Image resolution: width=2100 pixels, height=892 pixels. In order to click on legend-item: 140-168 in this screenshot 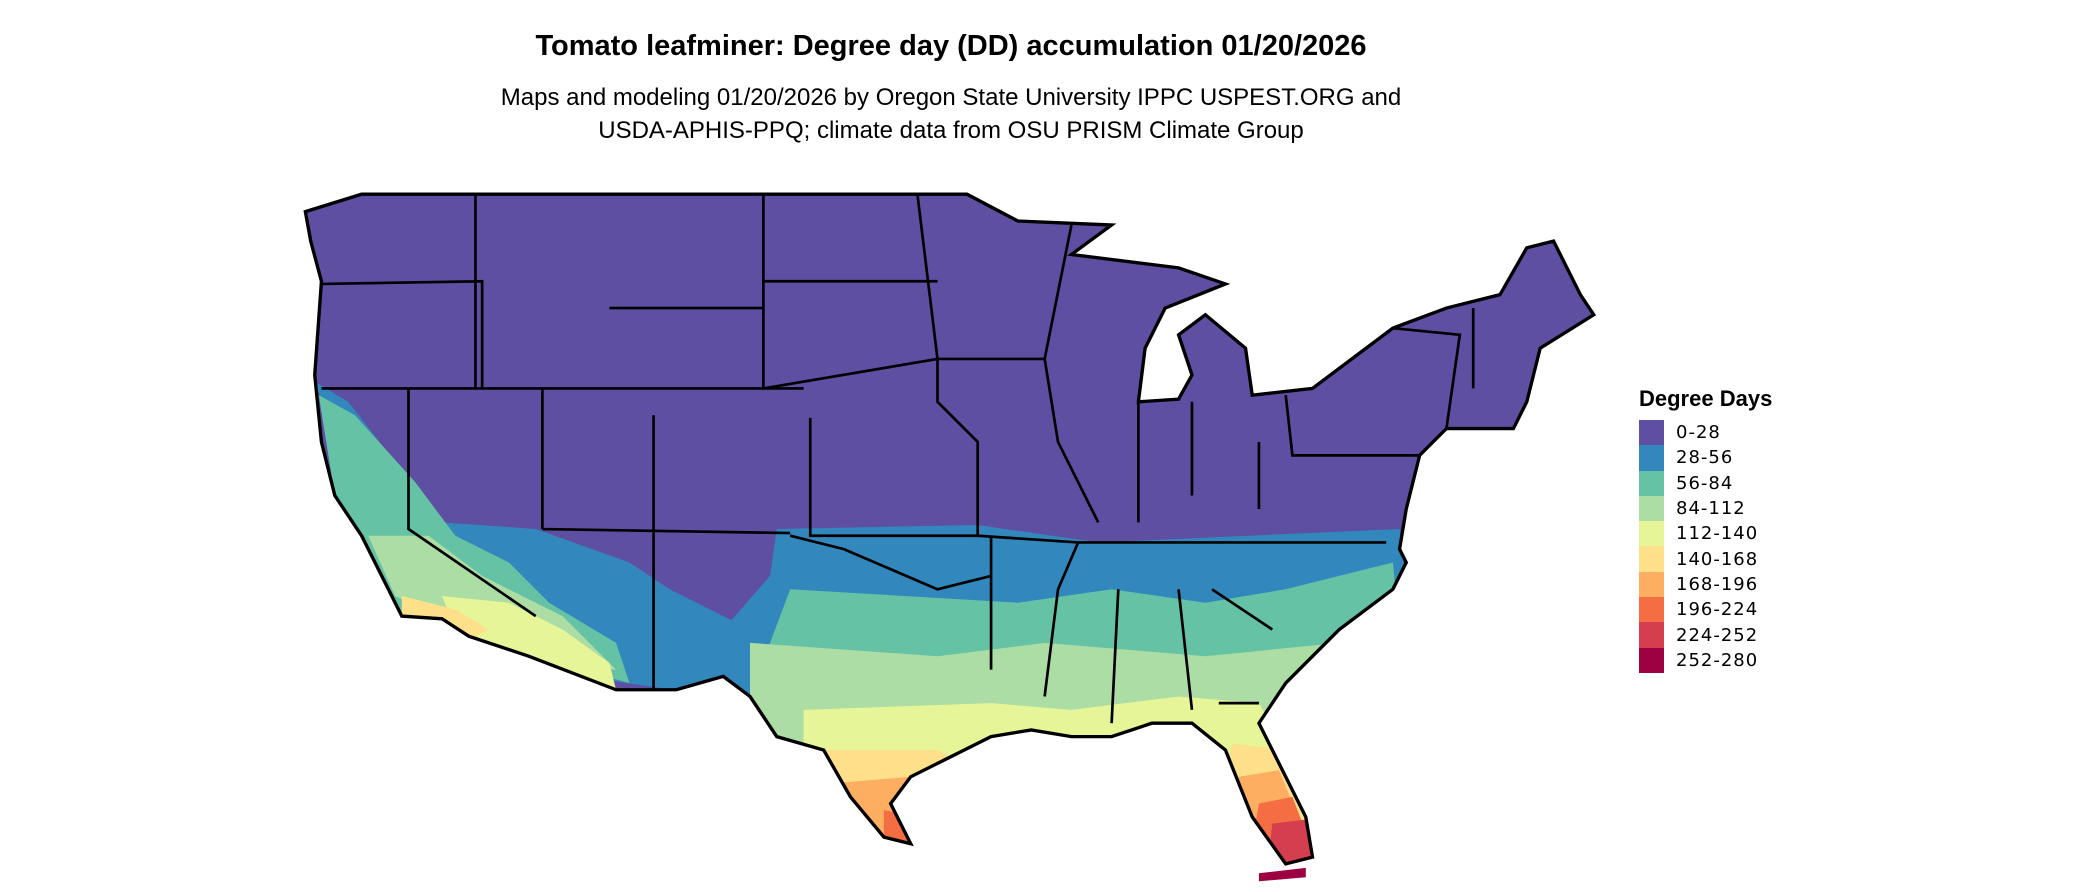, I will do `click(1705, 559)`.